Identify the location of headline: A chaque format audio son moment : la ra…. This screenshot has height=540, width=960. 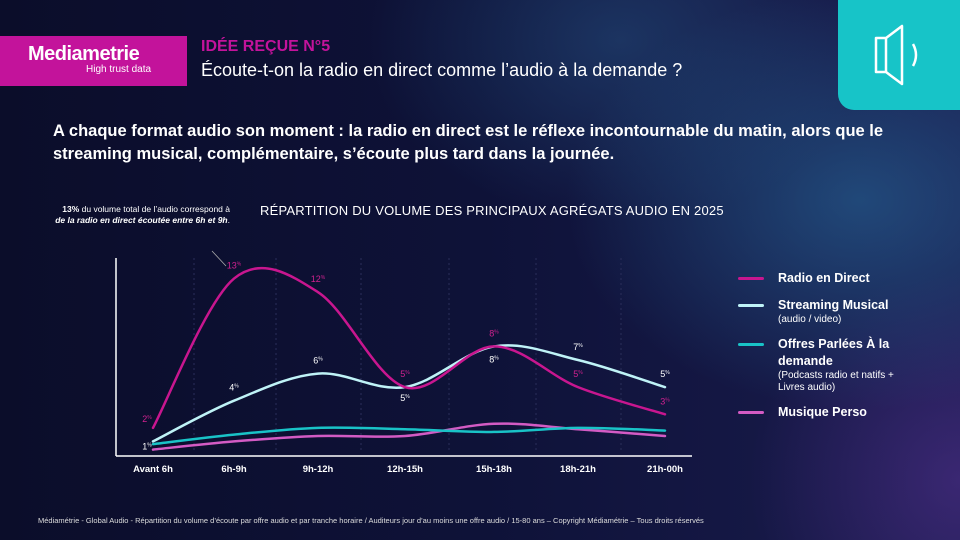
(468, 142).